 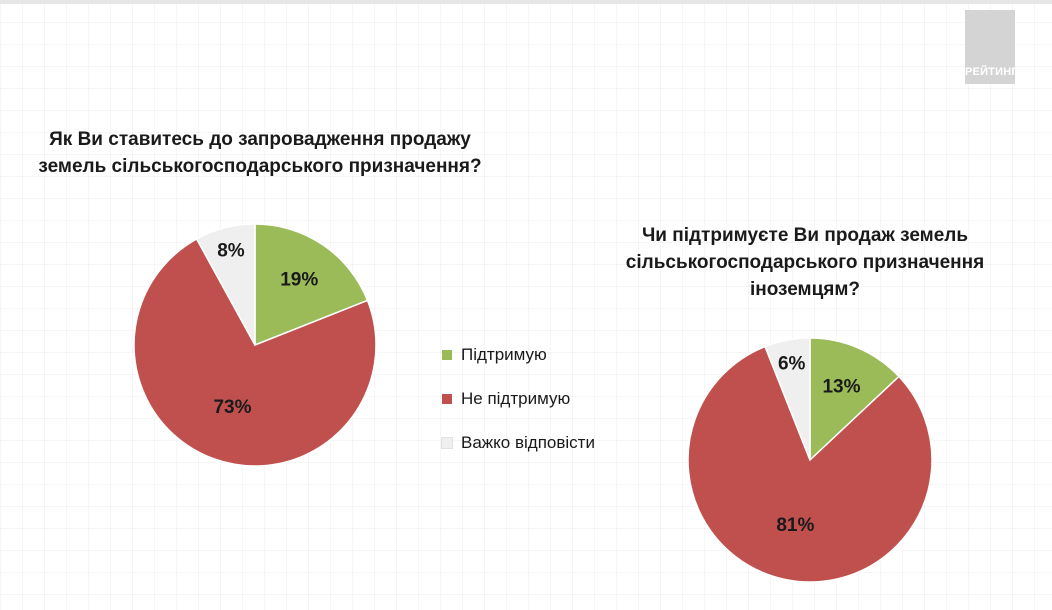 I want to click on chart-2-title-line-2: сільськогосподарського призначення, so click(x=805, y=262).